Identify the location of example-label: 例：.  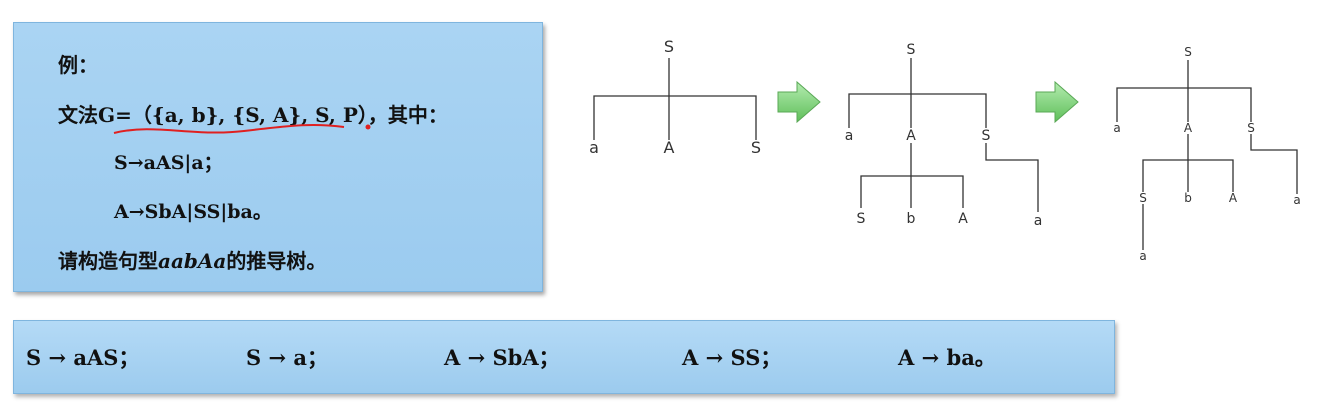
(78, 65).